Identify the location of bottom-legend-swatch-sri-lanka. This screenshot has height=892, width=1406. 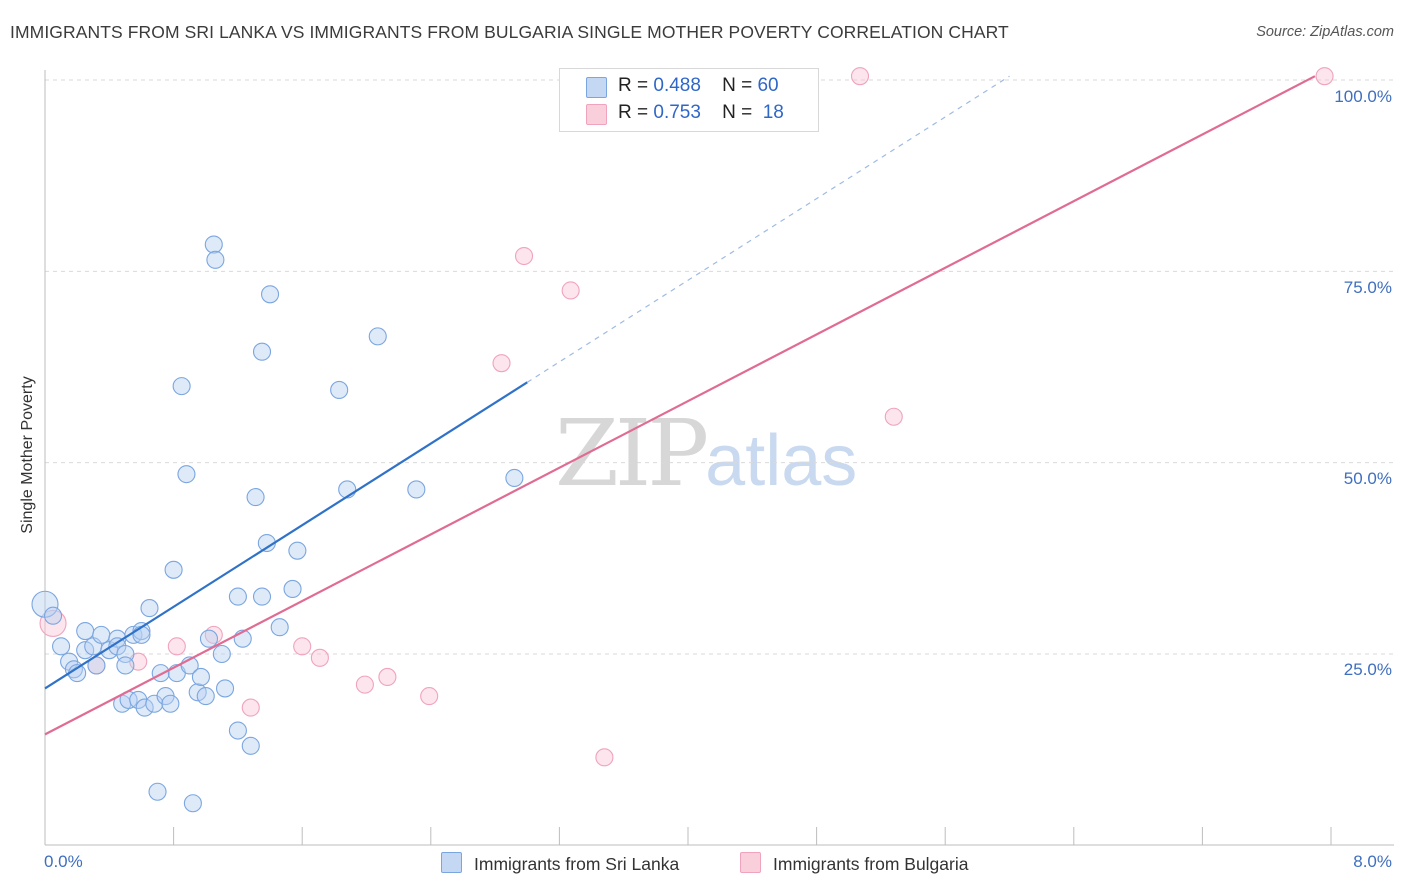
(451, 862).